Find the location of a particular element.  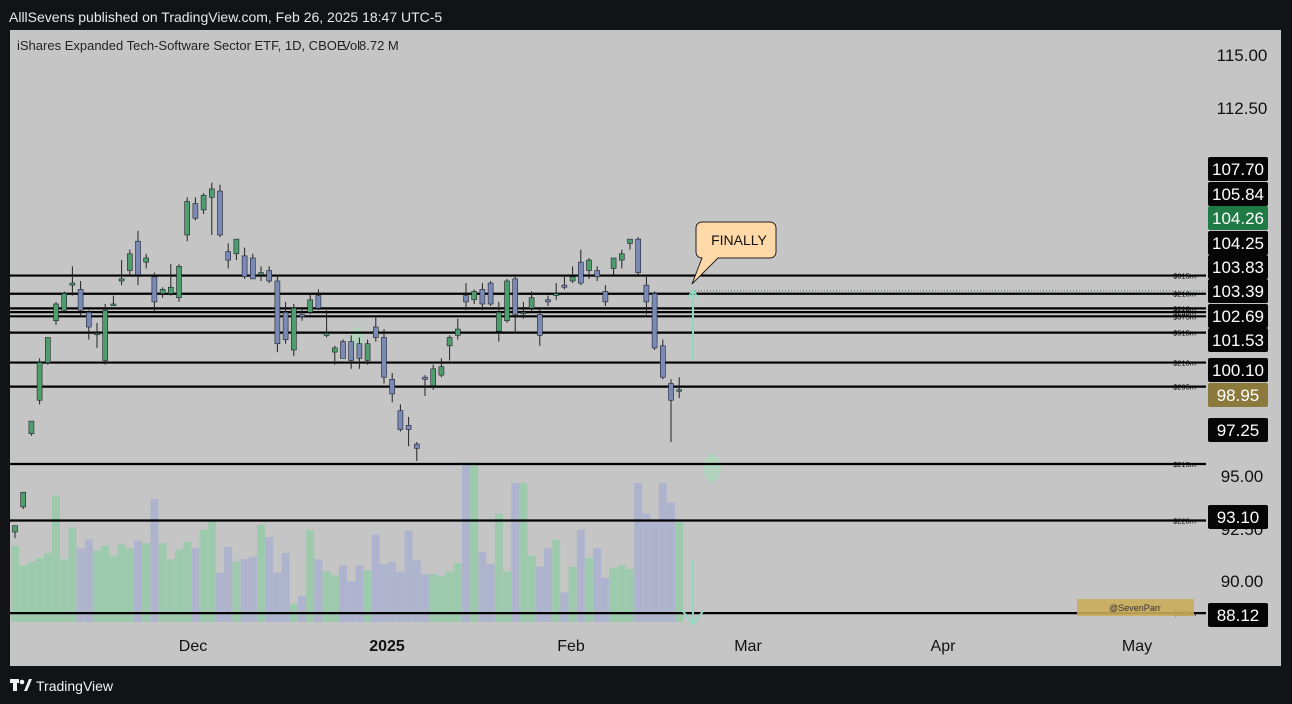

x-tick-label: Apr is located at coordinates (944, 646).